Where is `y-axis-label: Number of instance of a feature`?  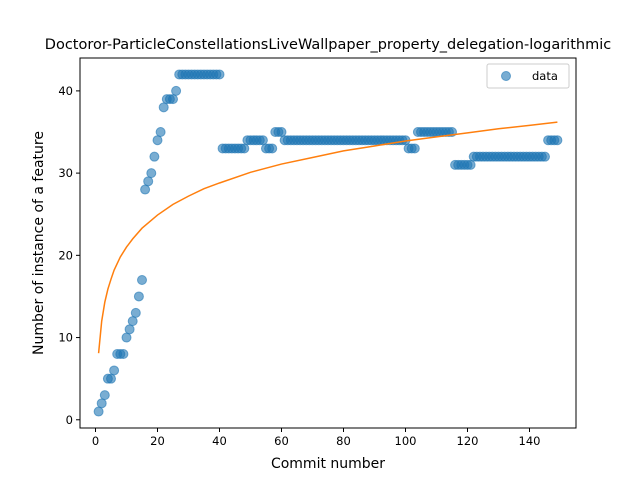 y-axis-label: Number of instance of a feature is located at coordinates (39, 243).